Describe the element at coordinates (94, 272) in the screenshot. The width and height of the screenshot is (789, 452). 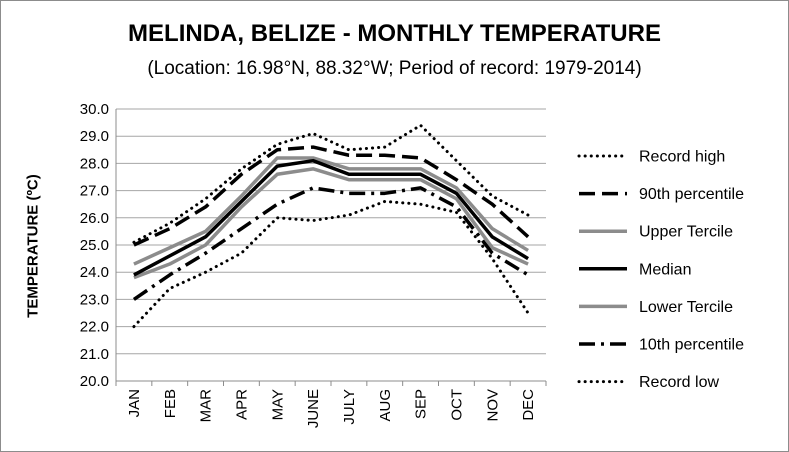
I see `y-tick-label: 24.0` at that location.